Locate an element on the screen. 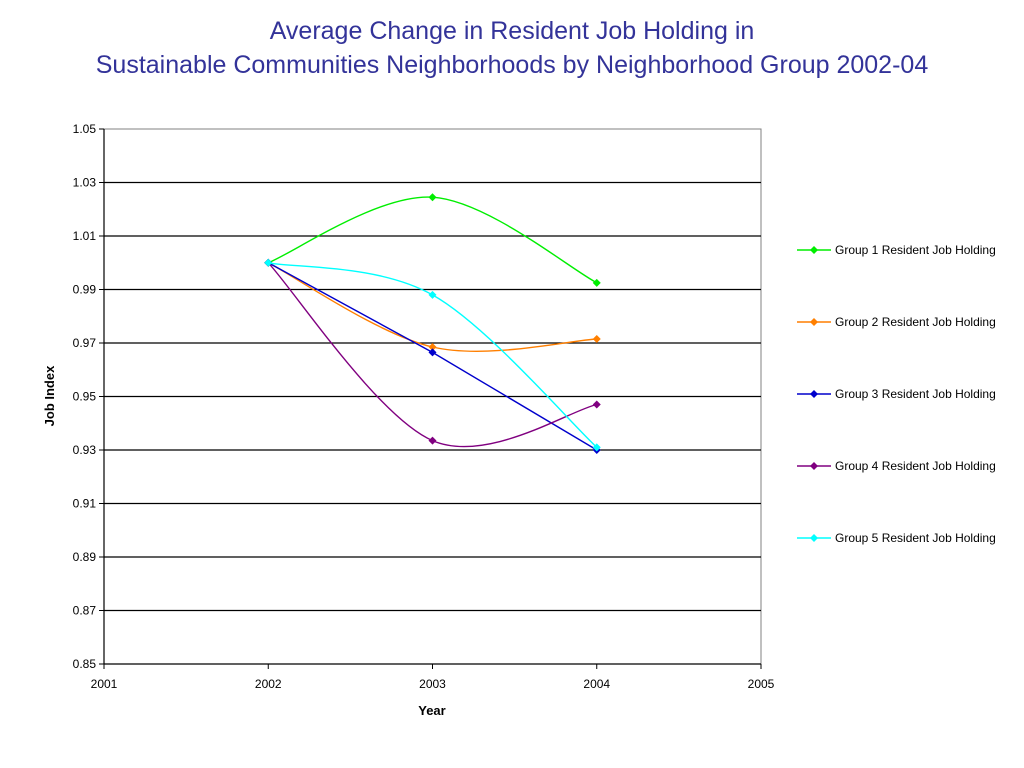  y-tick-label: 1.01 is located at coordinates (85, 236).